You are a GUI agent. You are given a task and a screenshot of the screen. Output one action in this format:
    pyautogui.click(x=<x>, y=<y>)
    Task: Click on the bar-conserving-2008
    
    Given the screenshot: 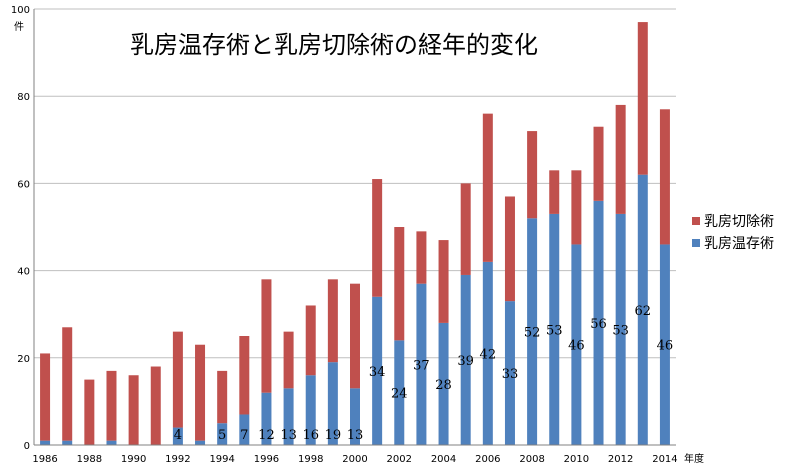 What is the action you would take?
    pyautogui.click(x=532, y=331)
    